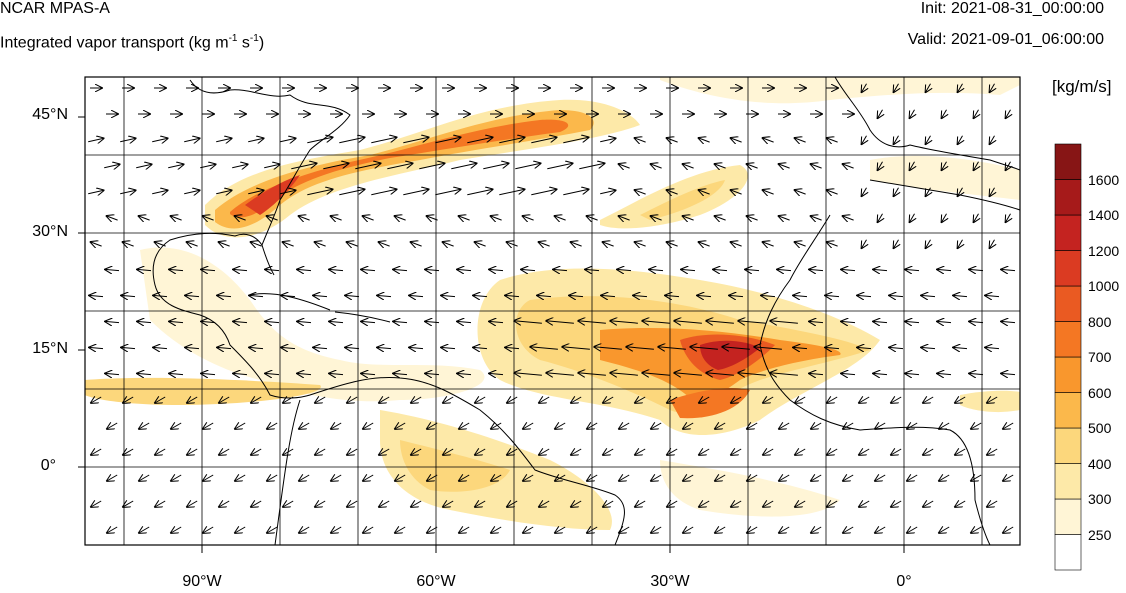 The width and height of the screenshot is (1126, 593). What do you see at coordinates (1012, 8) in the screenshot?
I see `init-time: Init: 2021-08-31_00:00:00` at bounding box center [1012, 8].